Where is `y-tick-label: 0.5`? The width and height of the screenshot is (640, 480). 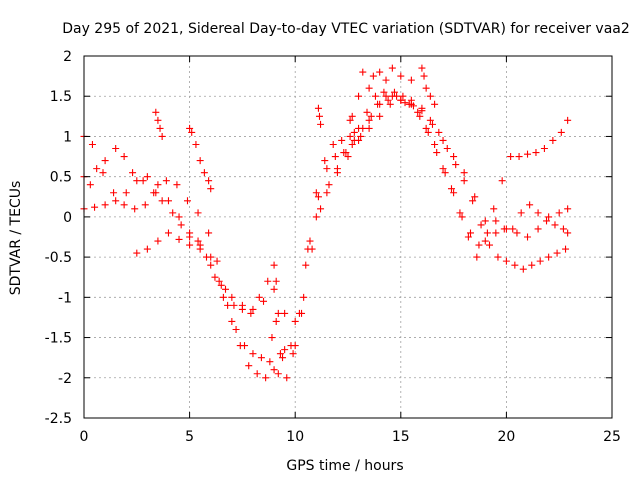
y-tick-label: 0.5 is located at coordinates (61, 178).